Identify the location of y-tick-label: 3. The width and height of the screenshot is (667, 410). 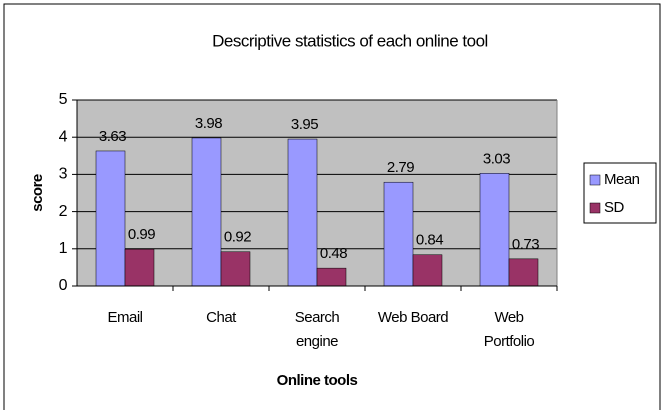
(63, 174).